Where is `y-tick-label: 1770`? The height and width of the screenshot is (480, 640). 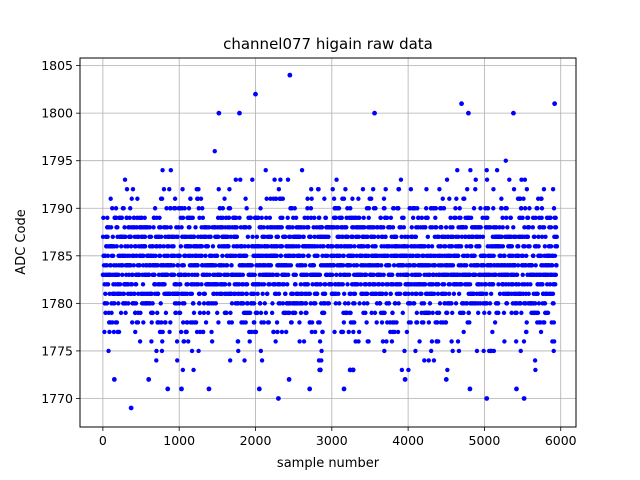
y-tick-label: 1770 is located at coordinates (57, 398).